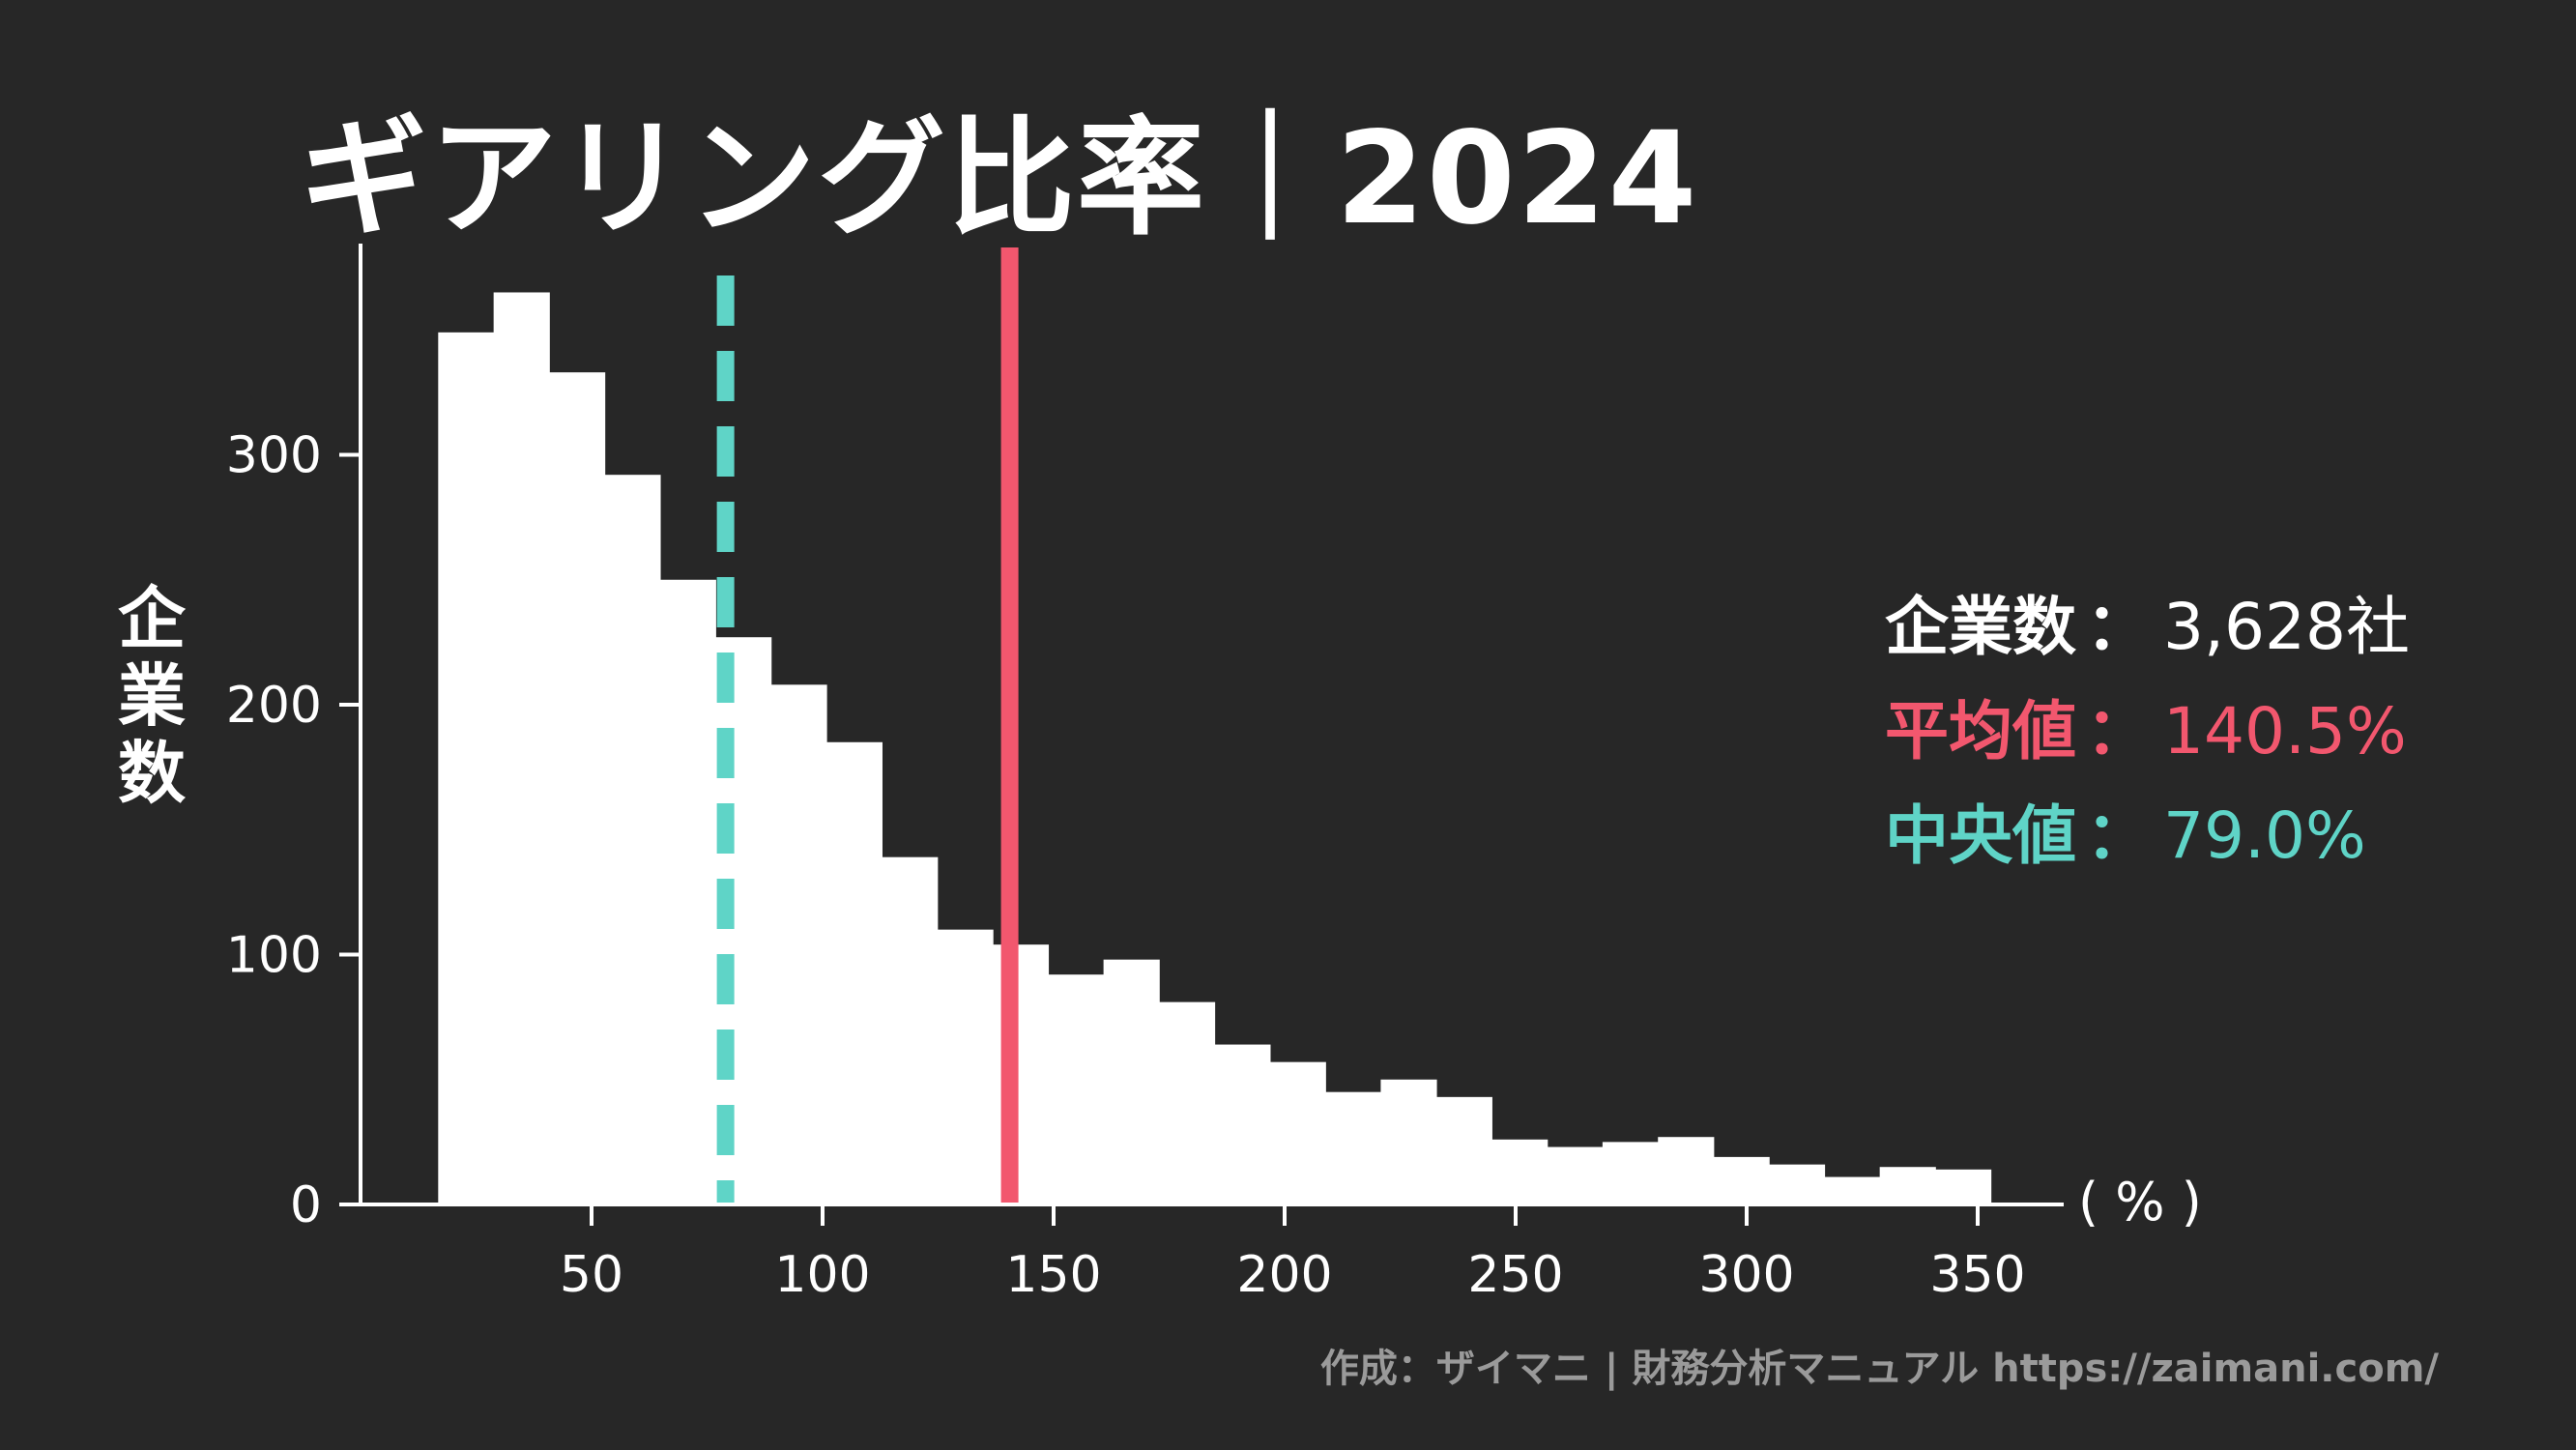  I want to click on x-tick-label: 350, so click(1977, 1275).